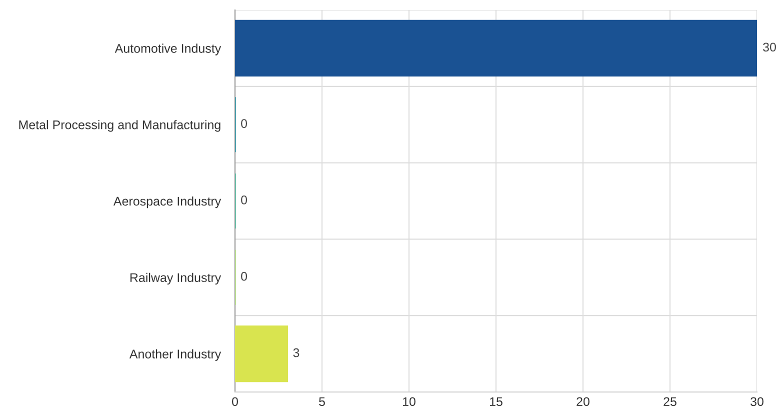  I want to click on x-tick-label: 10, so click(409, 401).